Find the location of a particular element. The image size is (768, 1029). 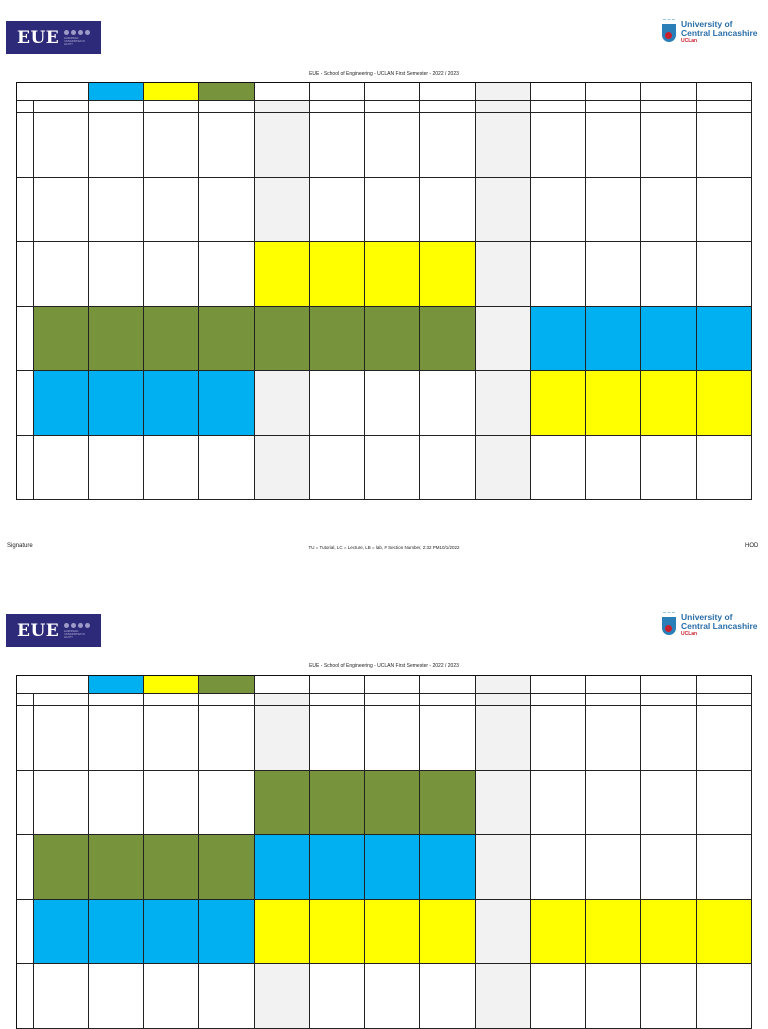

eue-logo: EUE EUROPEAN UNIVERSITIES IN EGYPT is located at coordinates (53, 37).